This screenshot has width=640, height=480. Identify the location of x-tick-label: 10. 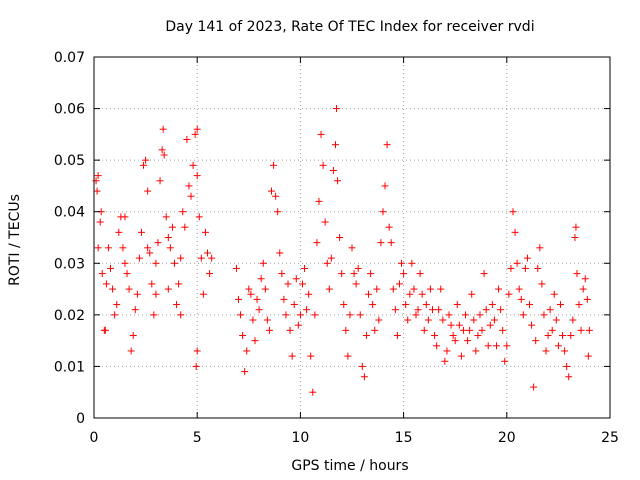
(300, 438).